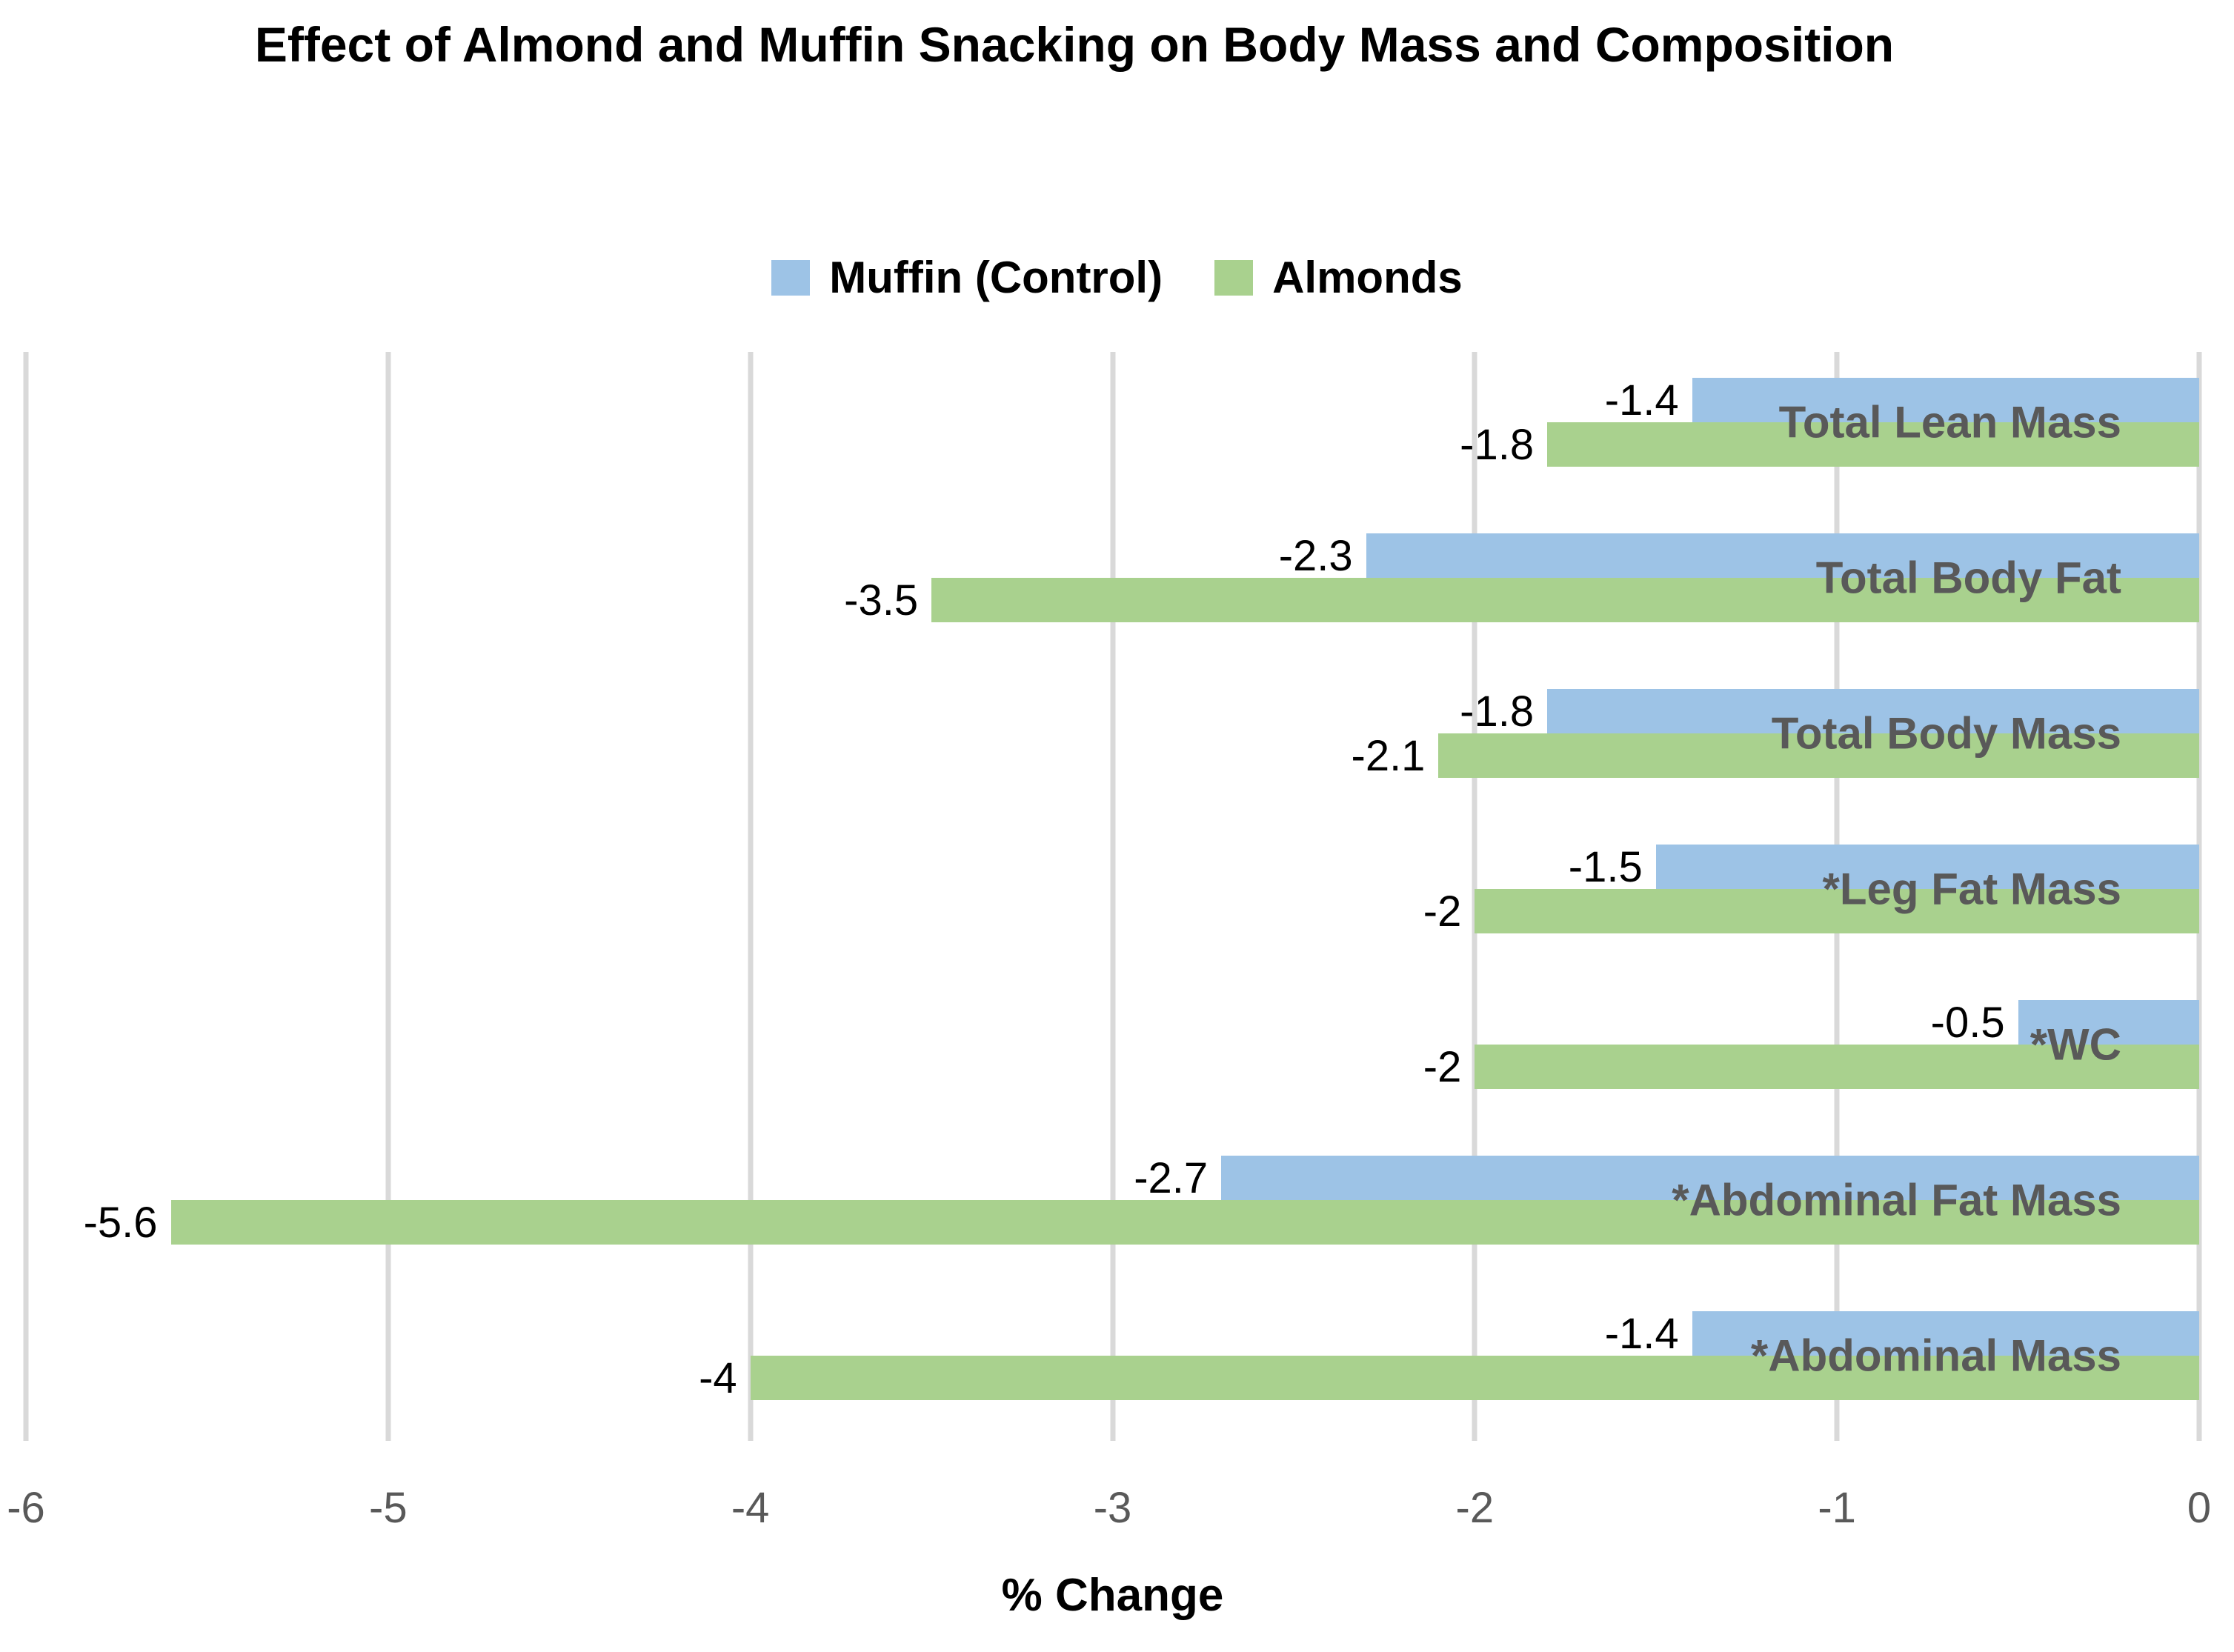 The height and width of the screenshot is (1652, 2234). I want to click on bar-muffin-control-wc, so click(2108, 1023).